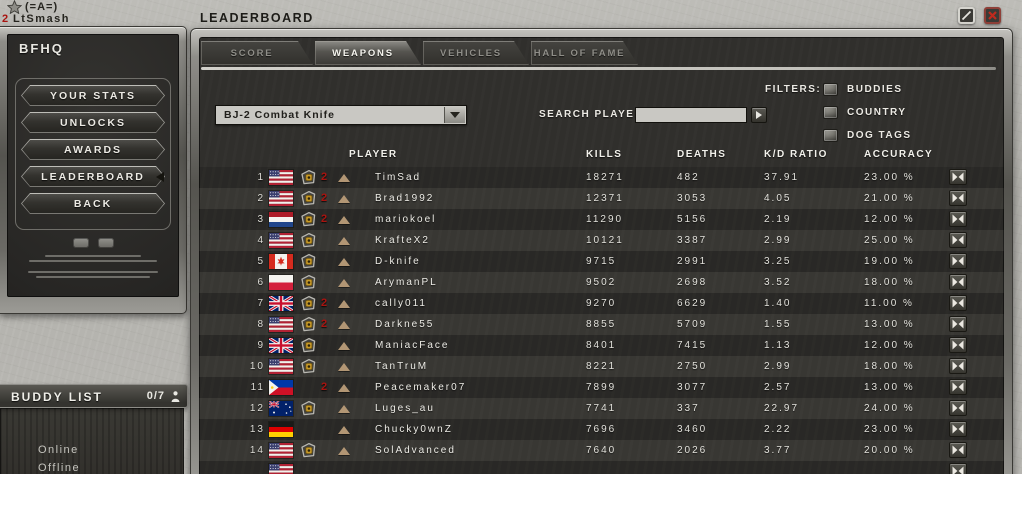 This screenshot has width=1022, height=512. What do you see at coordinates (601, 366) in the screenshot?
I see `kills-value: 8221` at bounding box center [601, 366].